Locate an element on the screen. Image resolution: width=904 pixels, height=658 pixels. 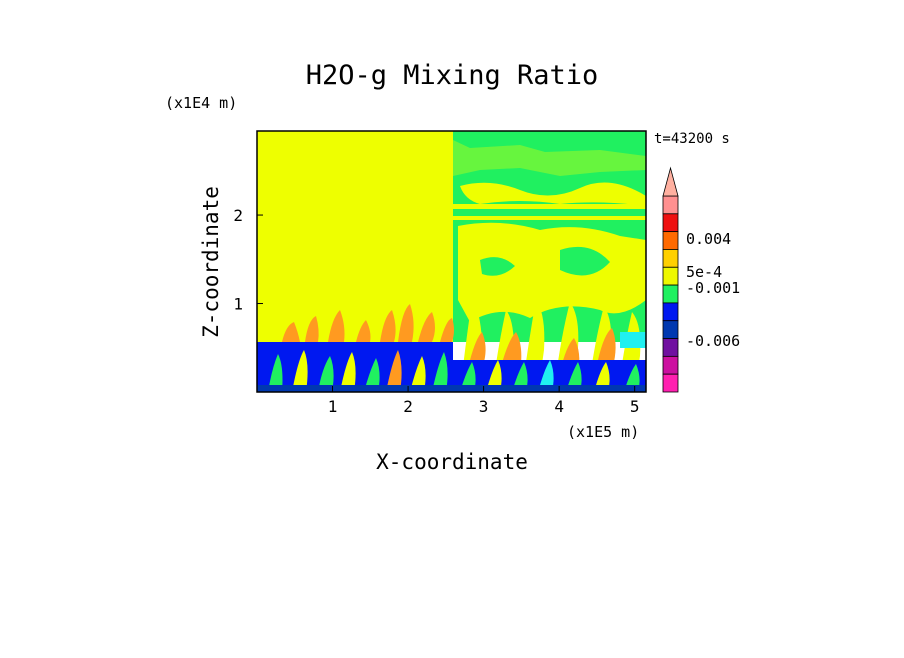
boundary-eddies is located at coordinates (454, 371).